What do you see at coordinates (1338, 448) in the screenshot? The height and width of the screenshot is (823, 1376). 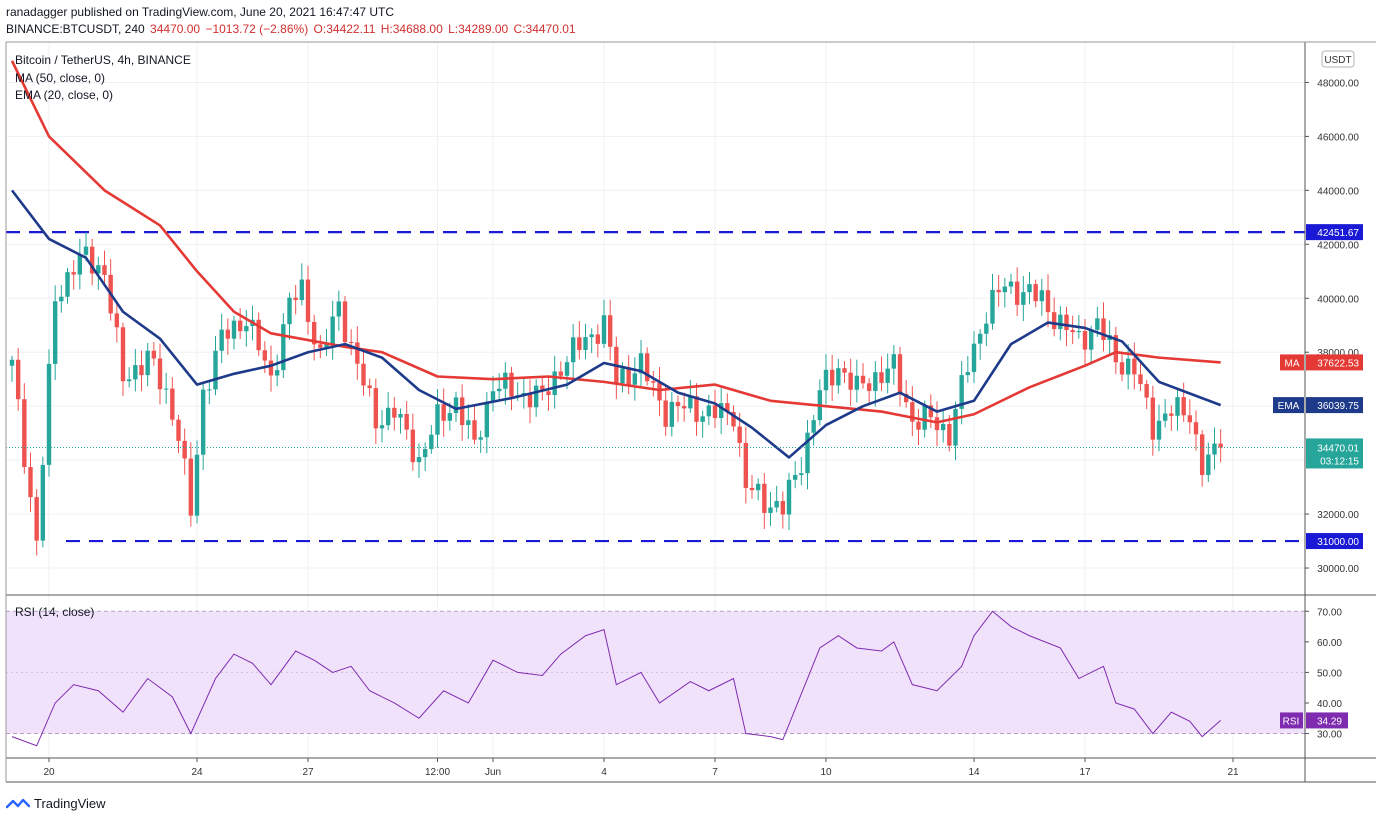 I see `last-price-value: 34470.01` at bounding box center [1338, 448].